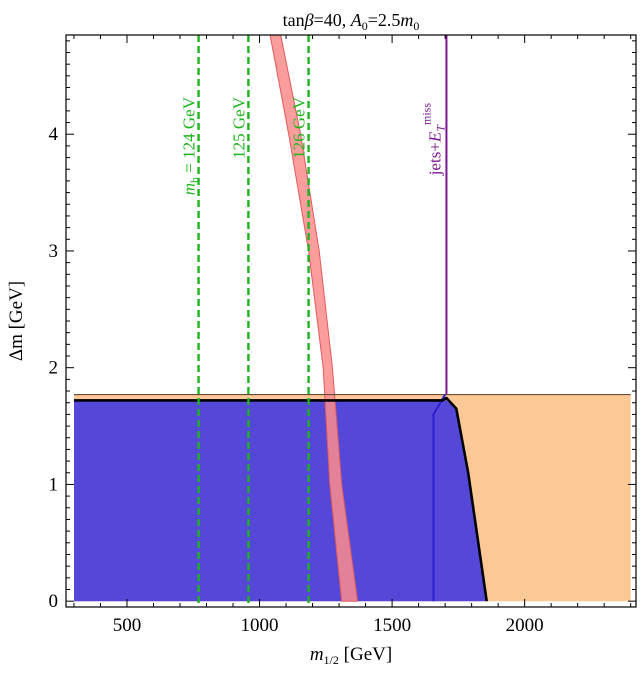 The height and width of the screenshot is (673, 642). Describe the element at coordinates (127, 625) in the screenshot. I see `x-tick-label: 500` at that location.